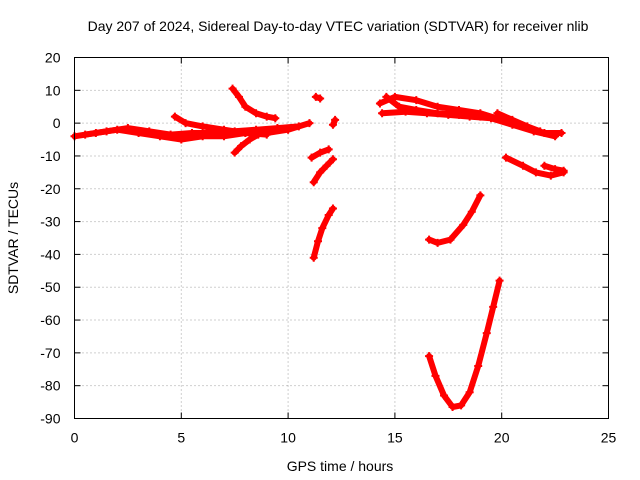  What do you see at coordinates (50, 353) in the screenshot?
I see `y-tick-label: -70` at bounding box center [50, 353].